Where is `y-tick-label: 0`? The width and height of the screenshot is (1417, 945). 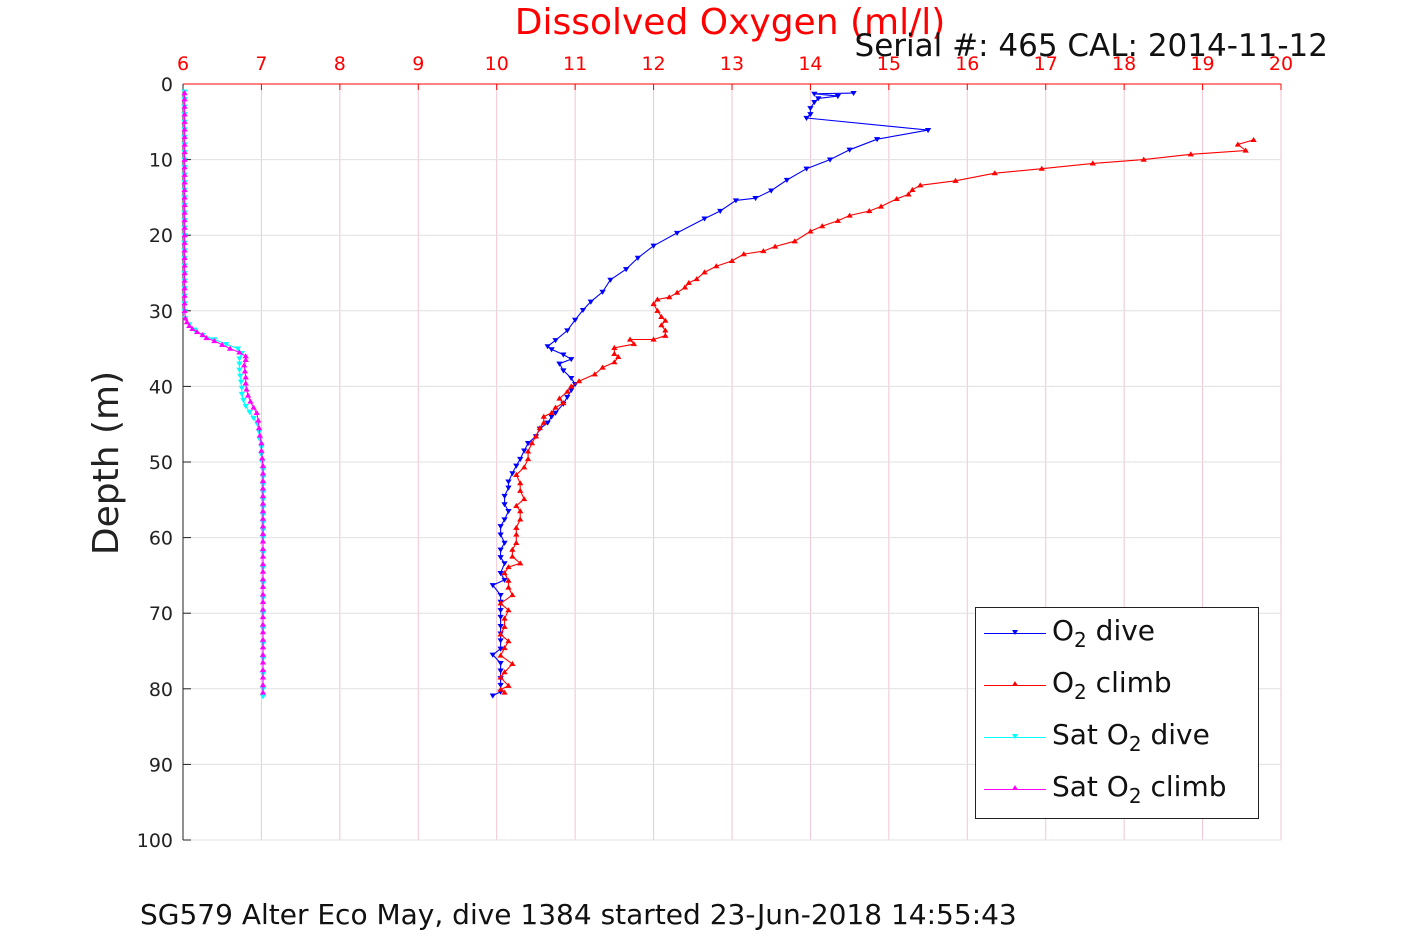
y-tick-label: 0 is located at coordinates (167, 85).